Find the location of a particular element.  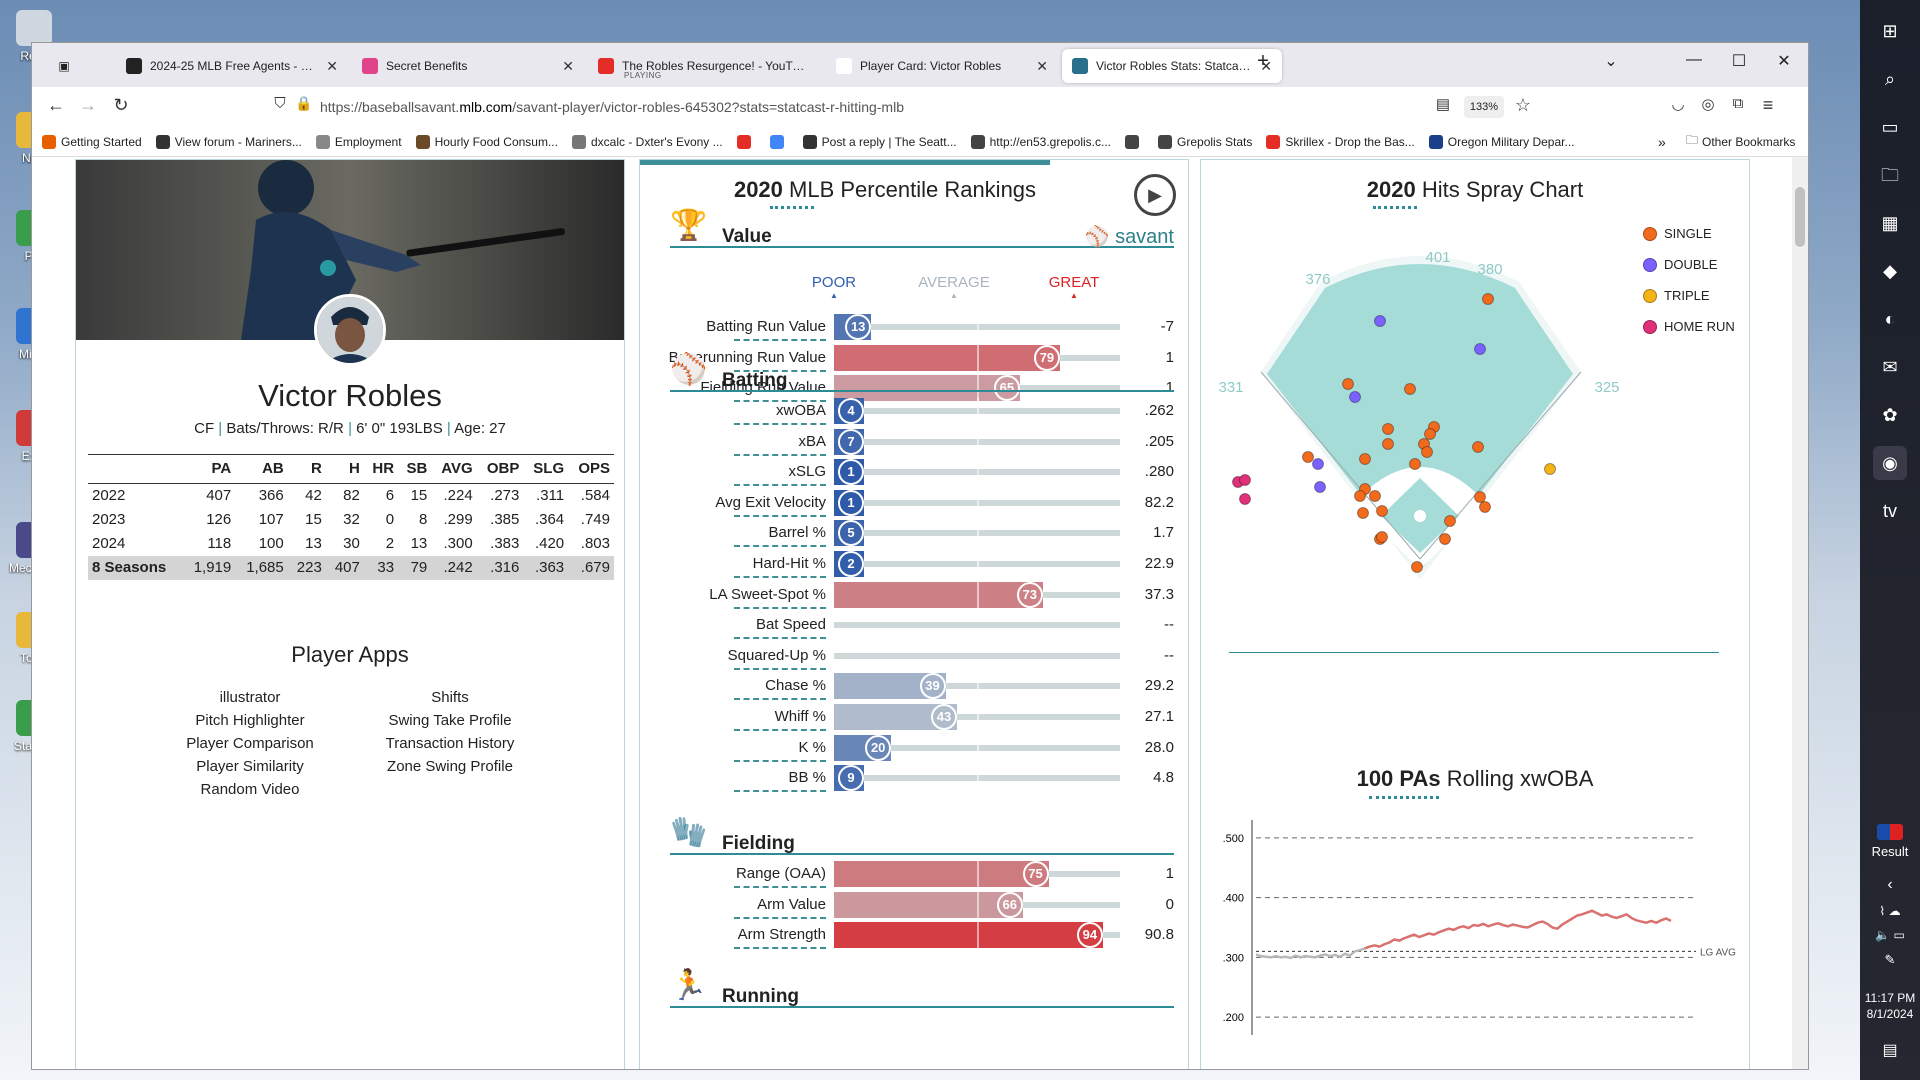

forward-button: → is located at coordinates (88, 105).